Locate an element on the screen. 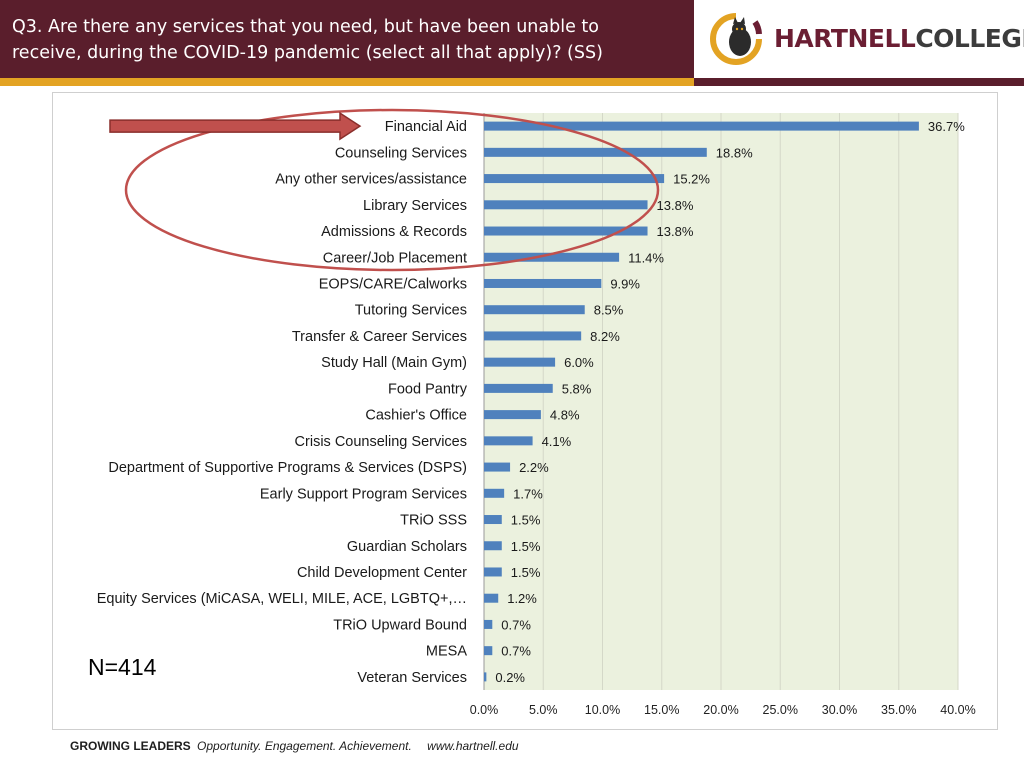 The width and height of the screenshot is (1024, 768). footer-url: www.hartnell.edu is located at coordinates (473, 746).